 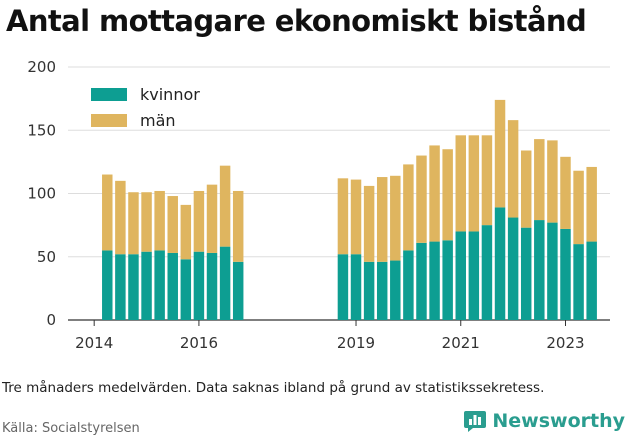 What do you see at coordinates (199, 343) in the screenshot?
I see `x-tick-label: 2016` at bounding box center [199, 343].